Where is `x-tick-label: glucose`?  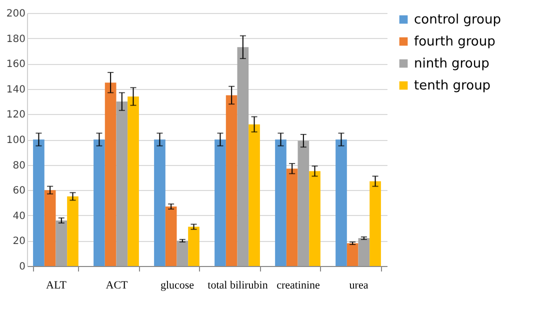
x-tick-label: glucose is located at coordinates (177, 286).